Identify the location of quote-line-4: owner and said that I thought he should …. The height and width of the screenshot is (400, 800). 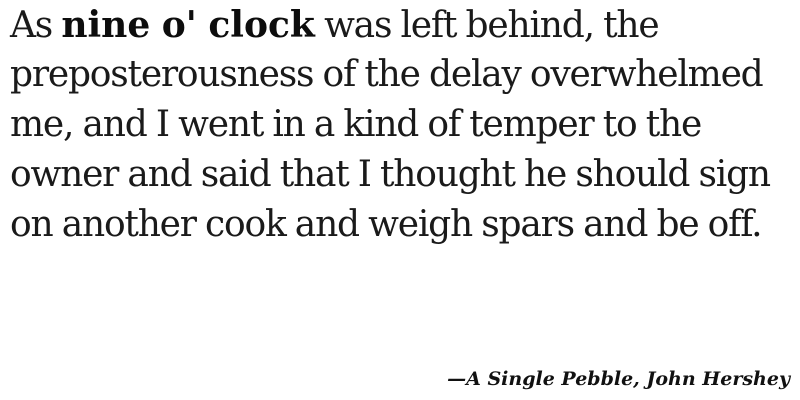
(390, 174).